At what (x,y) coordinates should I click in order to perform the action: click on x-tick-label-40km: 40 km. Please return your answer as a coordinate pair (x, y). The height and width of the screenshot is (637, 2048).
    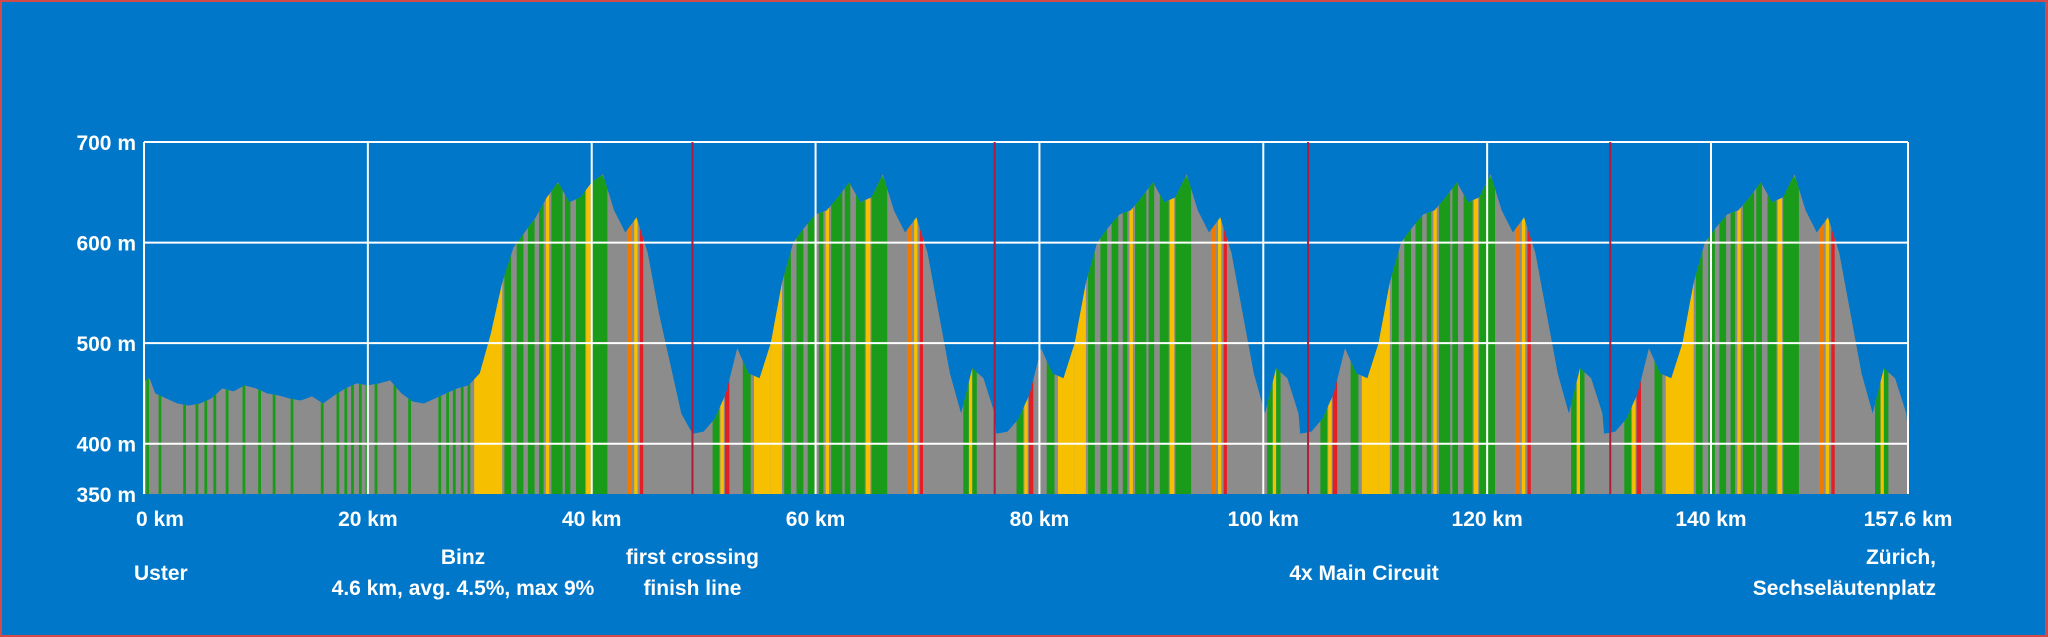
    Looking at the image, I should click on (592, 519).